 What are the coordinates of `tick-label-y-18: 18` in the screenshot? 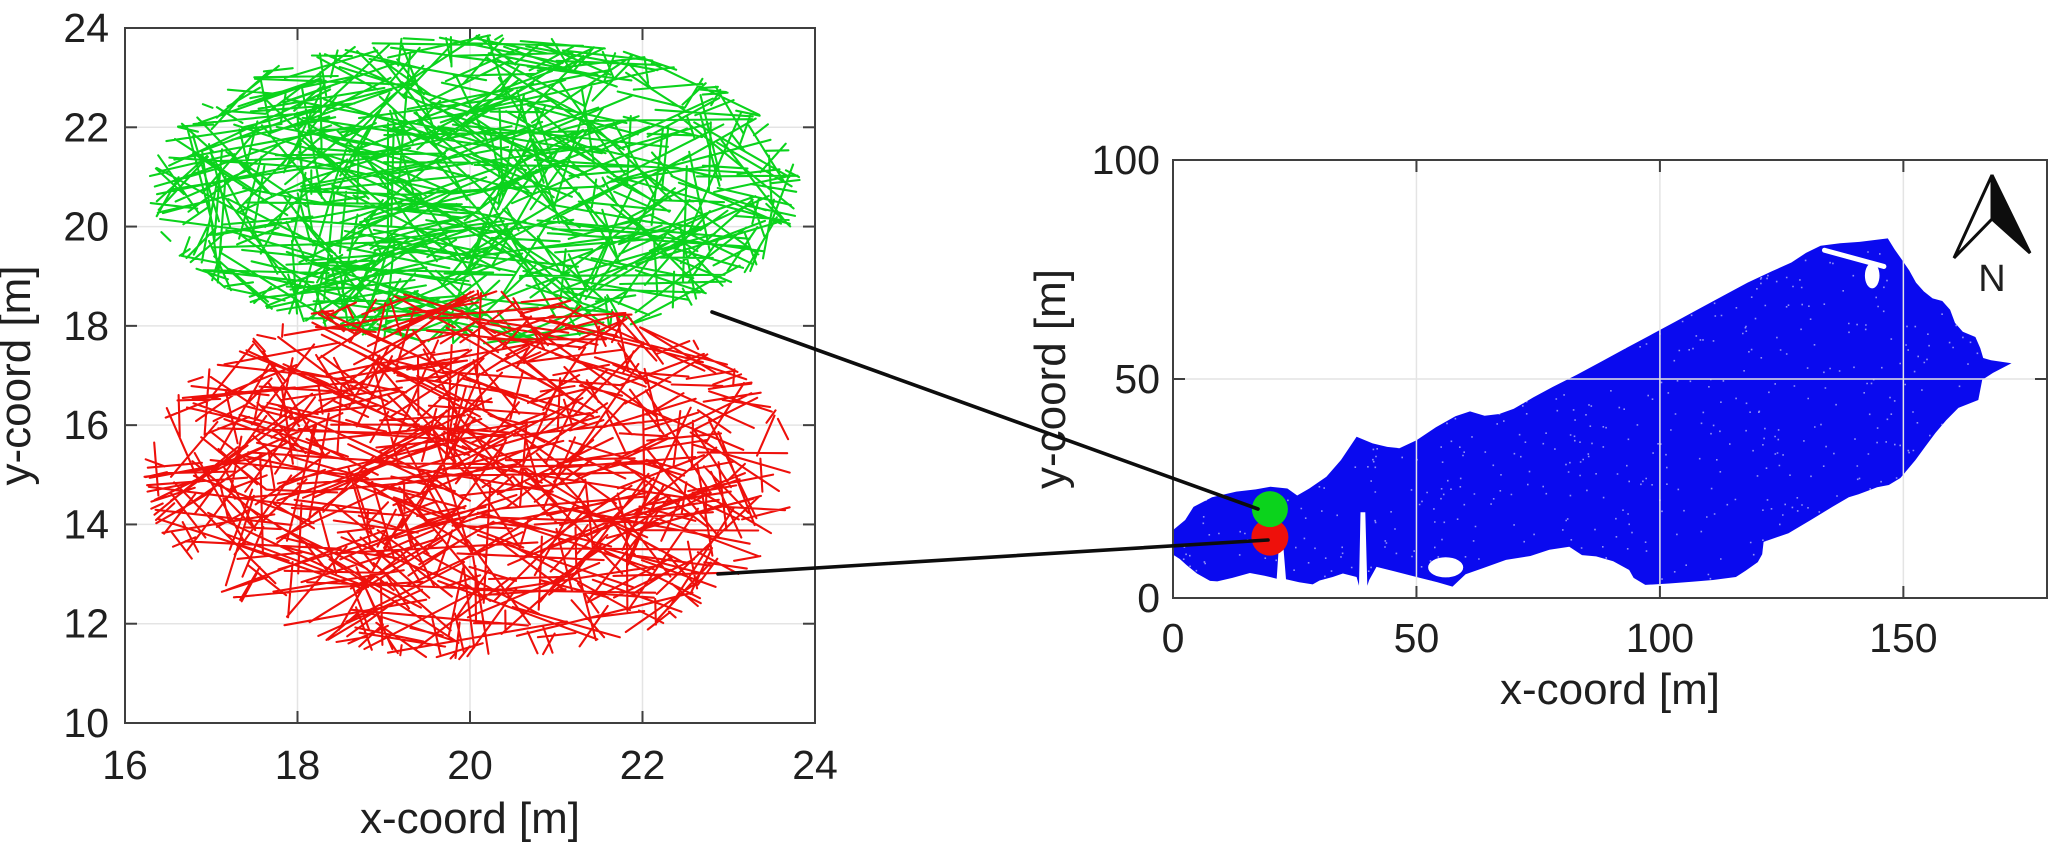 It's located at (86, 326).